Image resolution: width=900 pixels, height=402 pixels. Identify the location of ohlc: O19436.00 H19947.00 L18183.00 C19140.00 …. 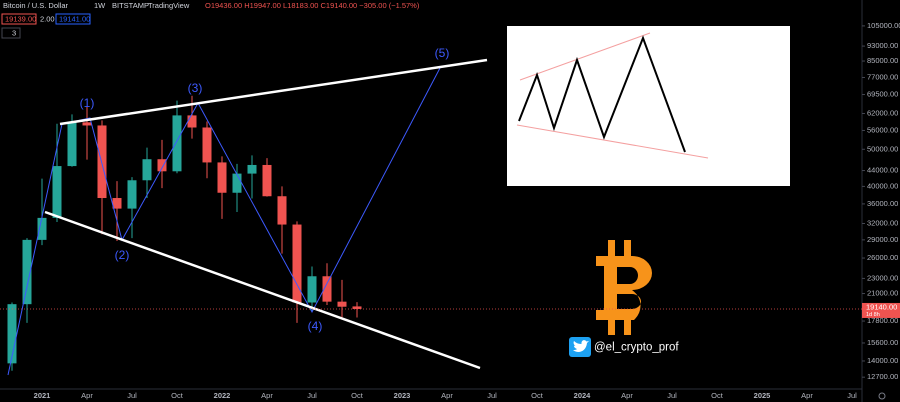
(312, 5).